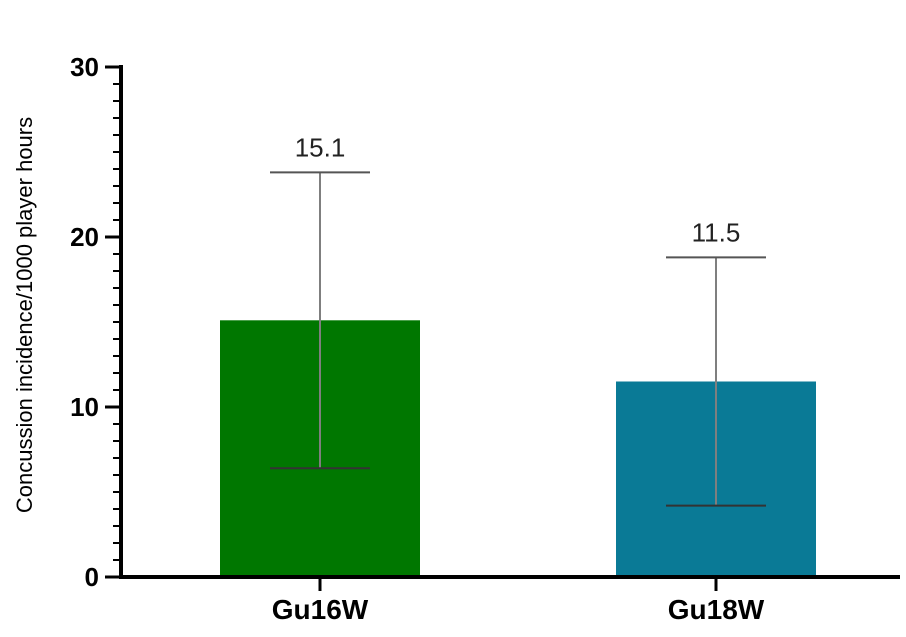  I want to click on data-label: 11.5, so click(716, 232).